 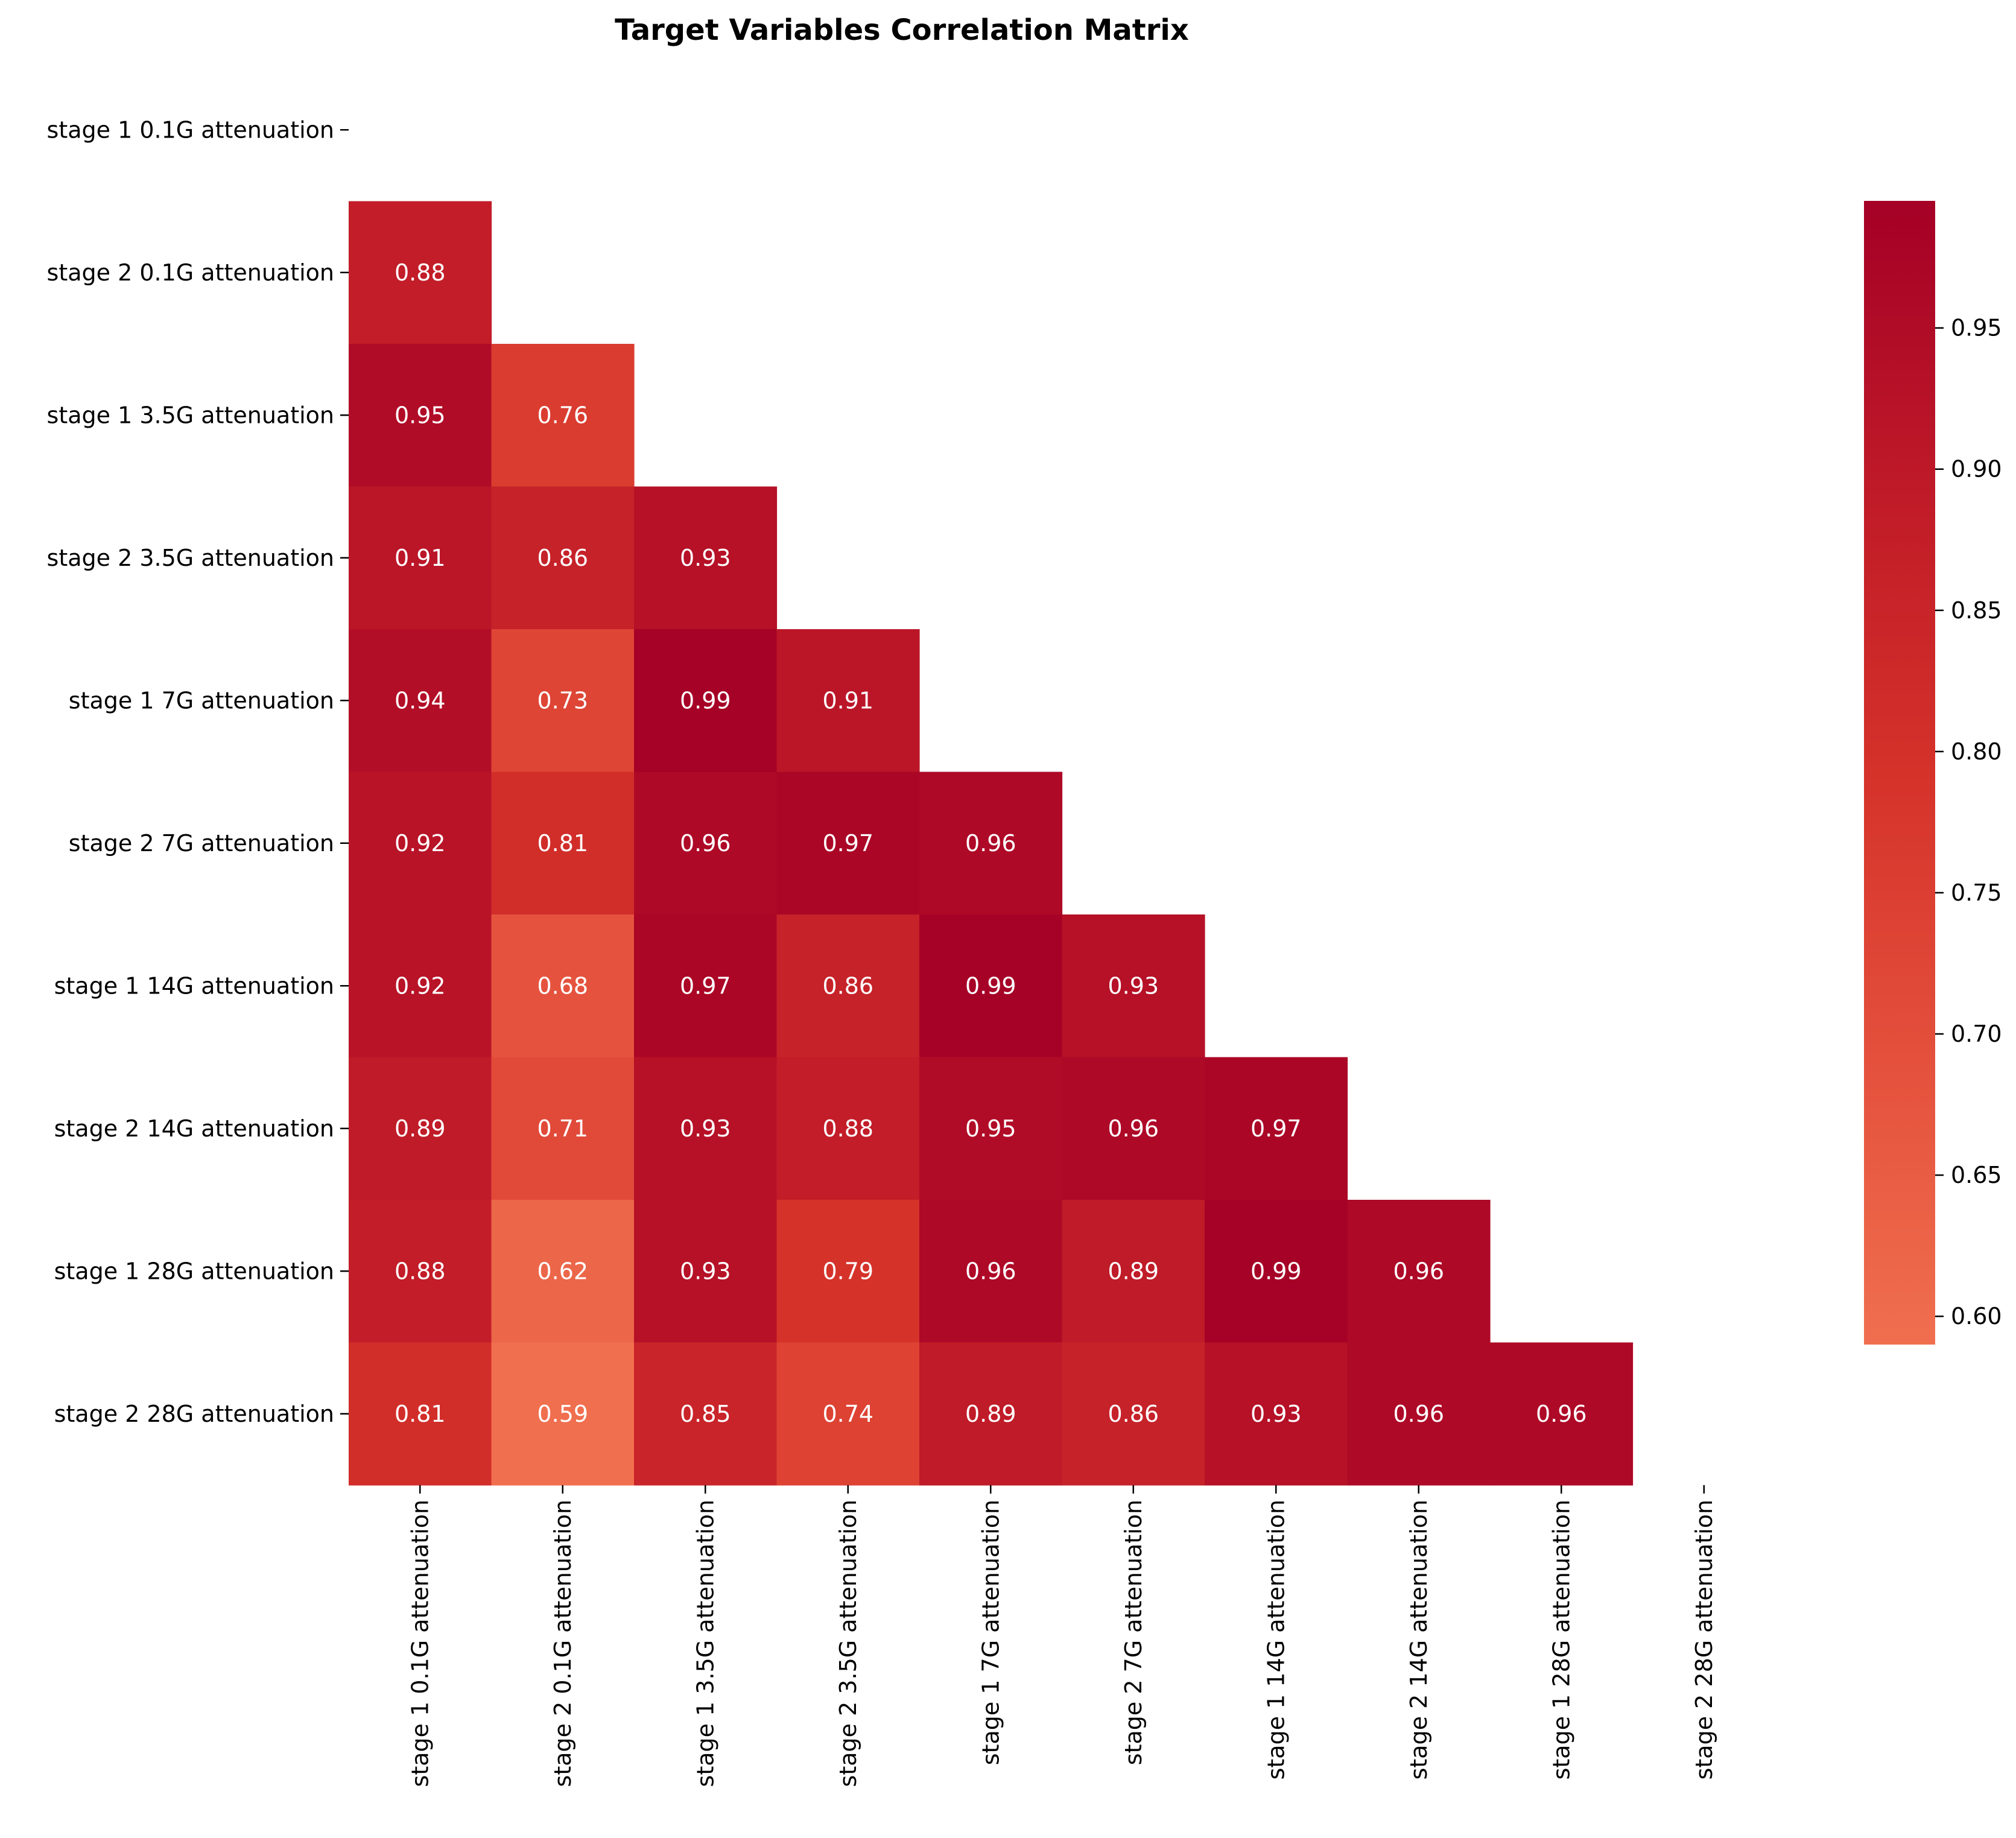 I want to click on colorbar-tick-label: 0.95, so click(x=1976, y=328).